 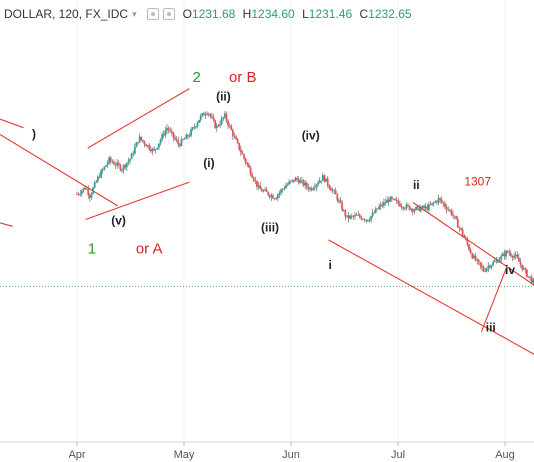 What do you see at coordinates (184, 455) in the screenshot?
I see `tick-label-may: May` at bounding box center [184, 455].